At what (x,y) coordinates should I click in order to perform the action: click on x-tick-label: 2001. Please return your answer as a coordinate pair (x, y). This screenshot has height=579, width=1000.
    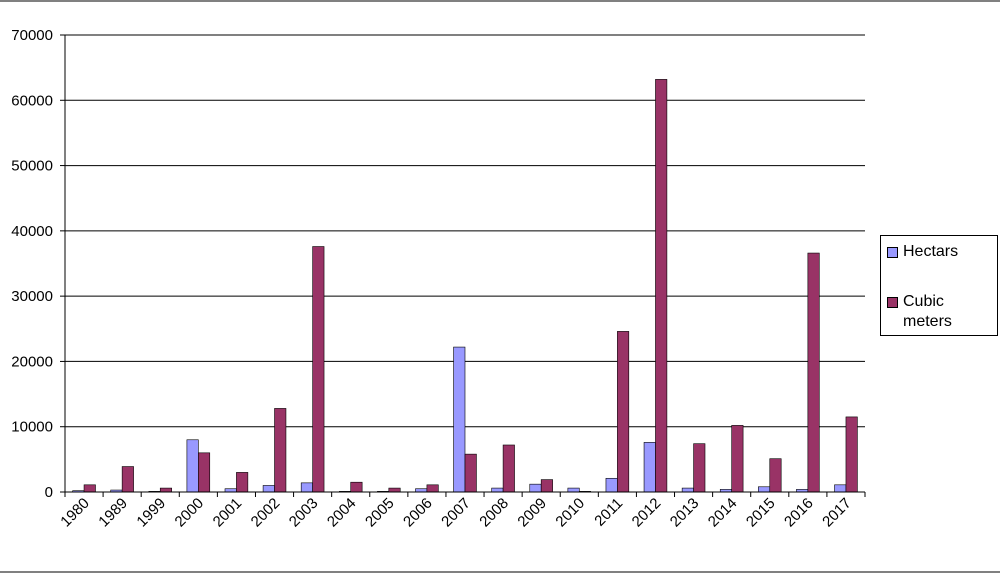
    Looking at the image, I should click on (228, 513).